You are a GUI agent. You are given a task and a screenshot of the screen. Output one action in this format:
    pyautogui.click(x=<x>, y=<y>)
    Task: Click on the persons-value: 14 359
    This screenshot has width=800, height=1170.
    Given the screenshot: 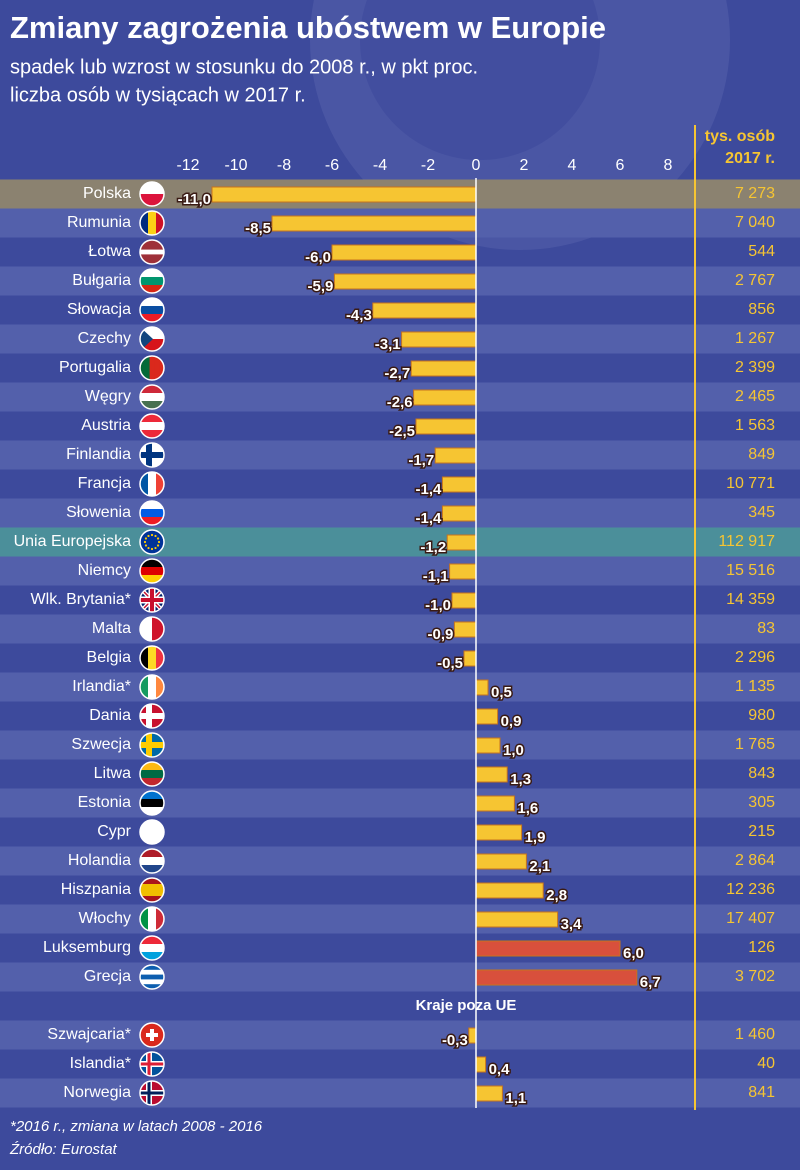 What is the action you would take?
    pyautogui.click(x=750, y=599)
    